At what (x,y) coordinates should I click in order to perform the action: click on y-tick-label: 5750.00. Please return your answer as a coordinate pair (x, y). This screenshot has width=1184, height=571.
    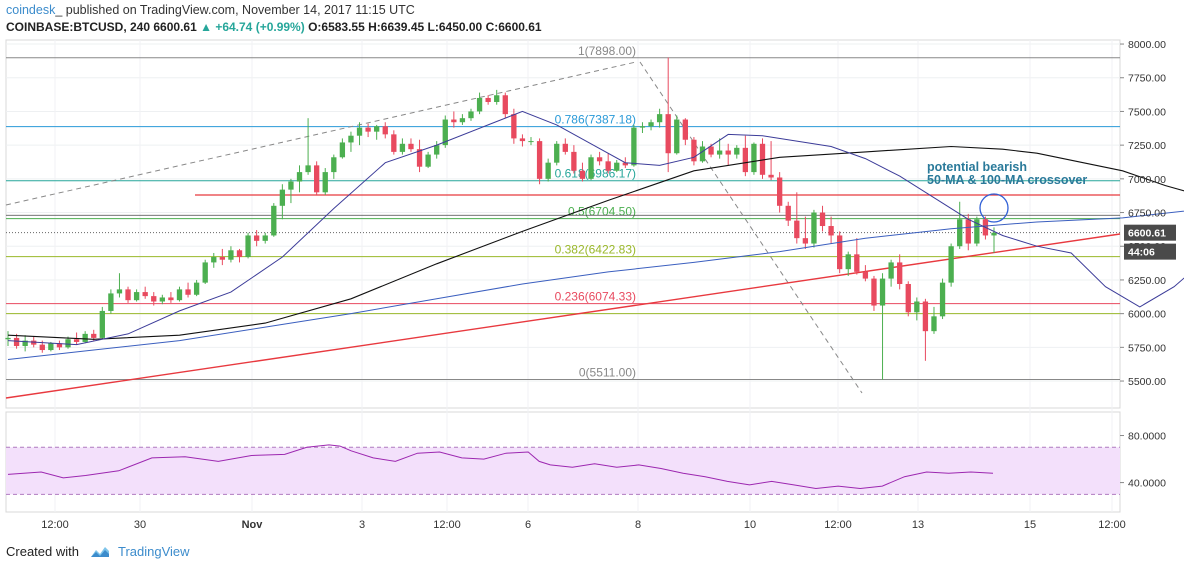
    Looking at the image, I should click on (1147, 348).